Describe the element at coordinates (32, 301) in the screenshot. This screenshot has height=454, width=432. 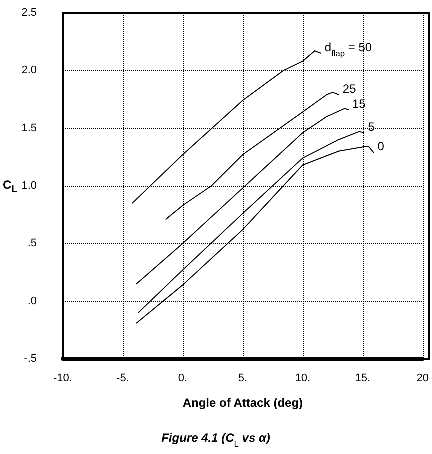
I see `y-tick-label: .0` at that location.